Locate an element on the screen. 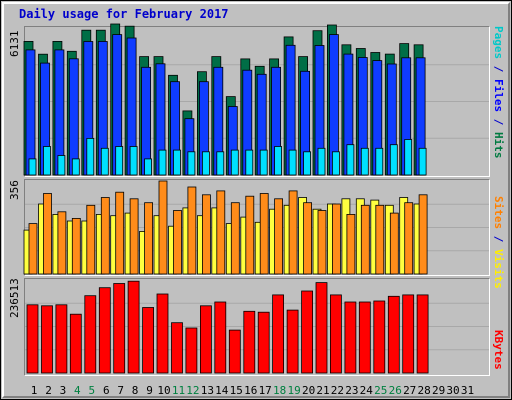 This screenshot has width=512, height=400. day-label: 20 is located at coordinates (308, 390).